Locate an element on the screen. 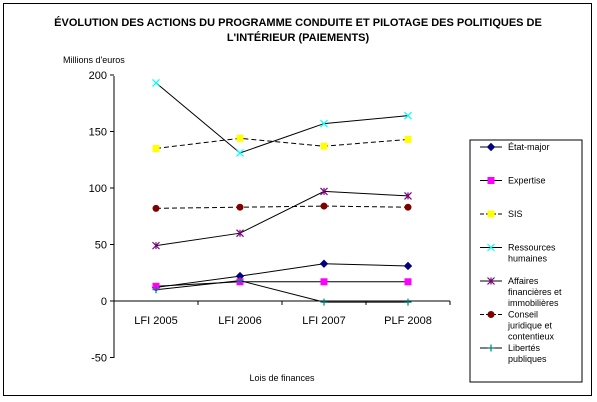  chart-title-line2: L'INTÉRIEUR (PAIEMENTS) is located at coordinates (298, 37).